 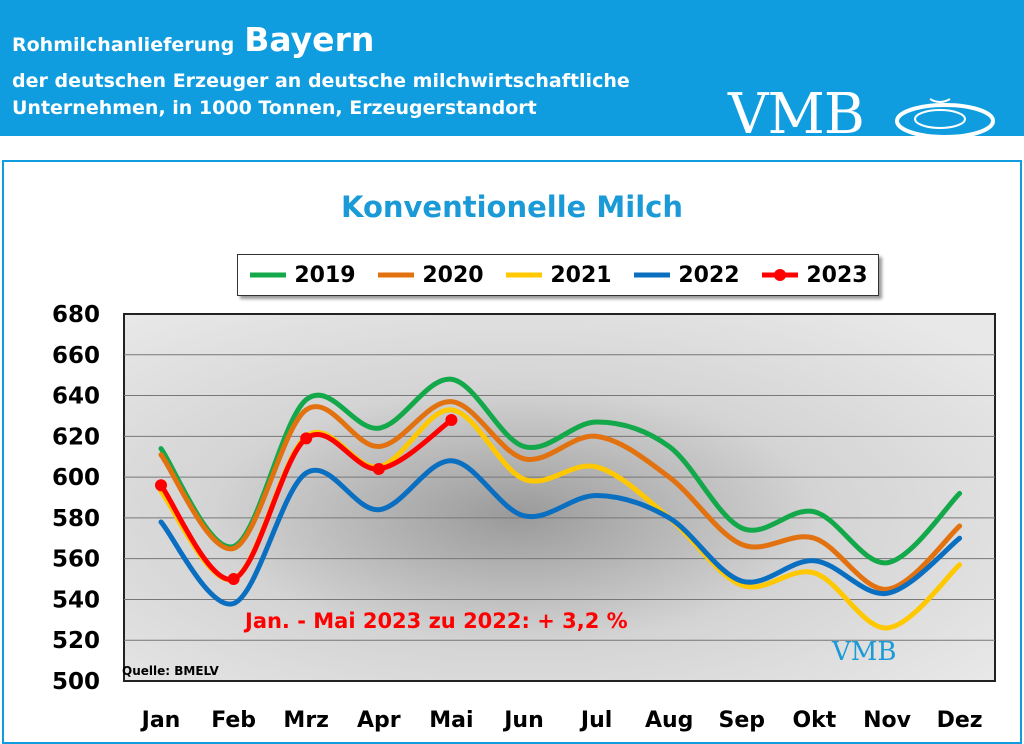 What do you see at coordinates (309, 39) in the screenshot?
I see `header-region: Bayern` at bounding box center [309, 39].